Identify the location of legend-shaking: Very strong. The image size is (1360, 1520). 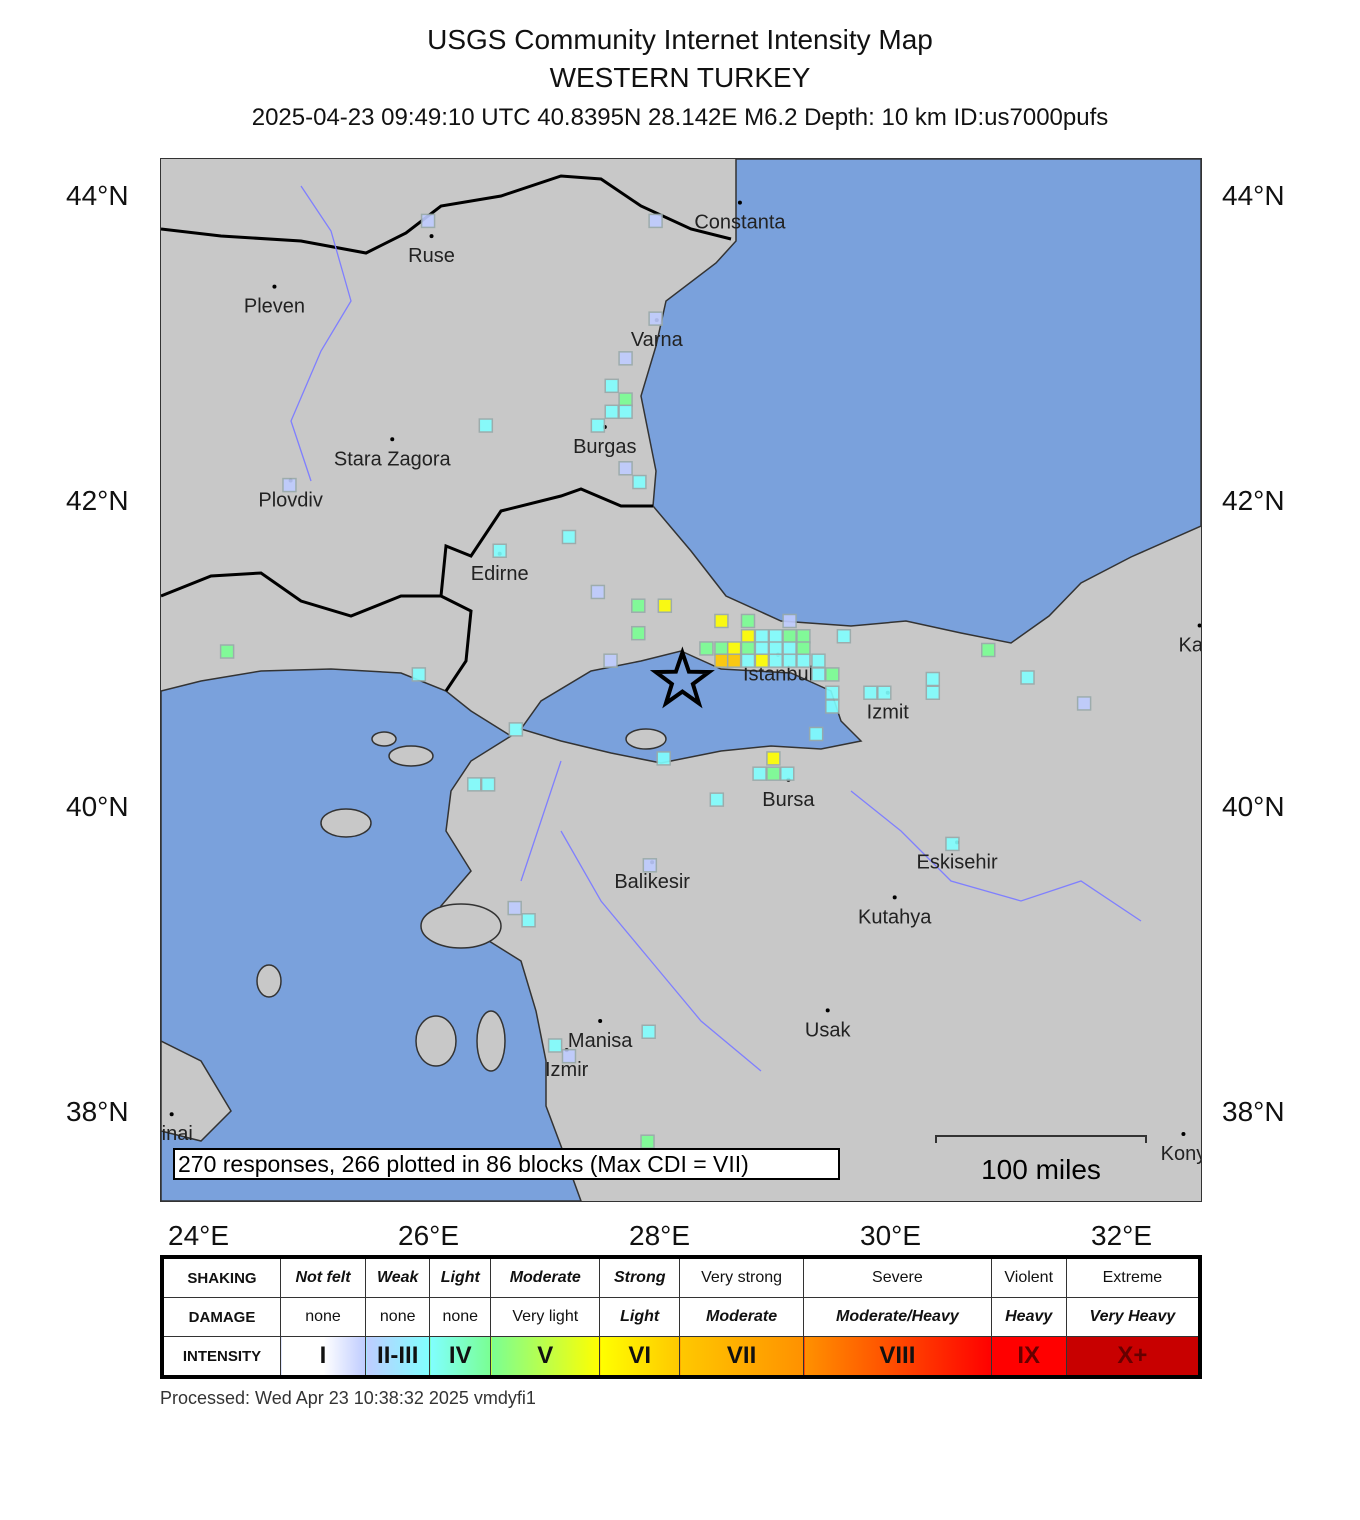
(742, 1277).